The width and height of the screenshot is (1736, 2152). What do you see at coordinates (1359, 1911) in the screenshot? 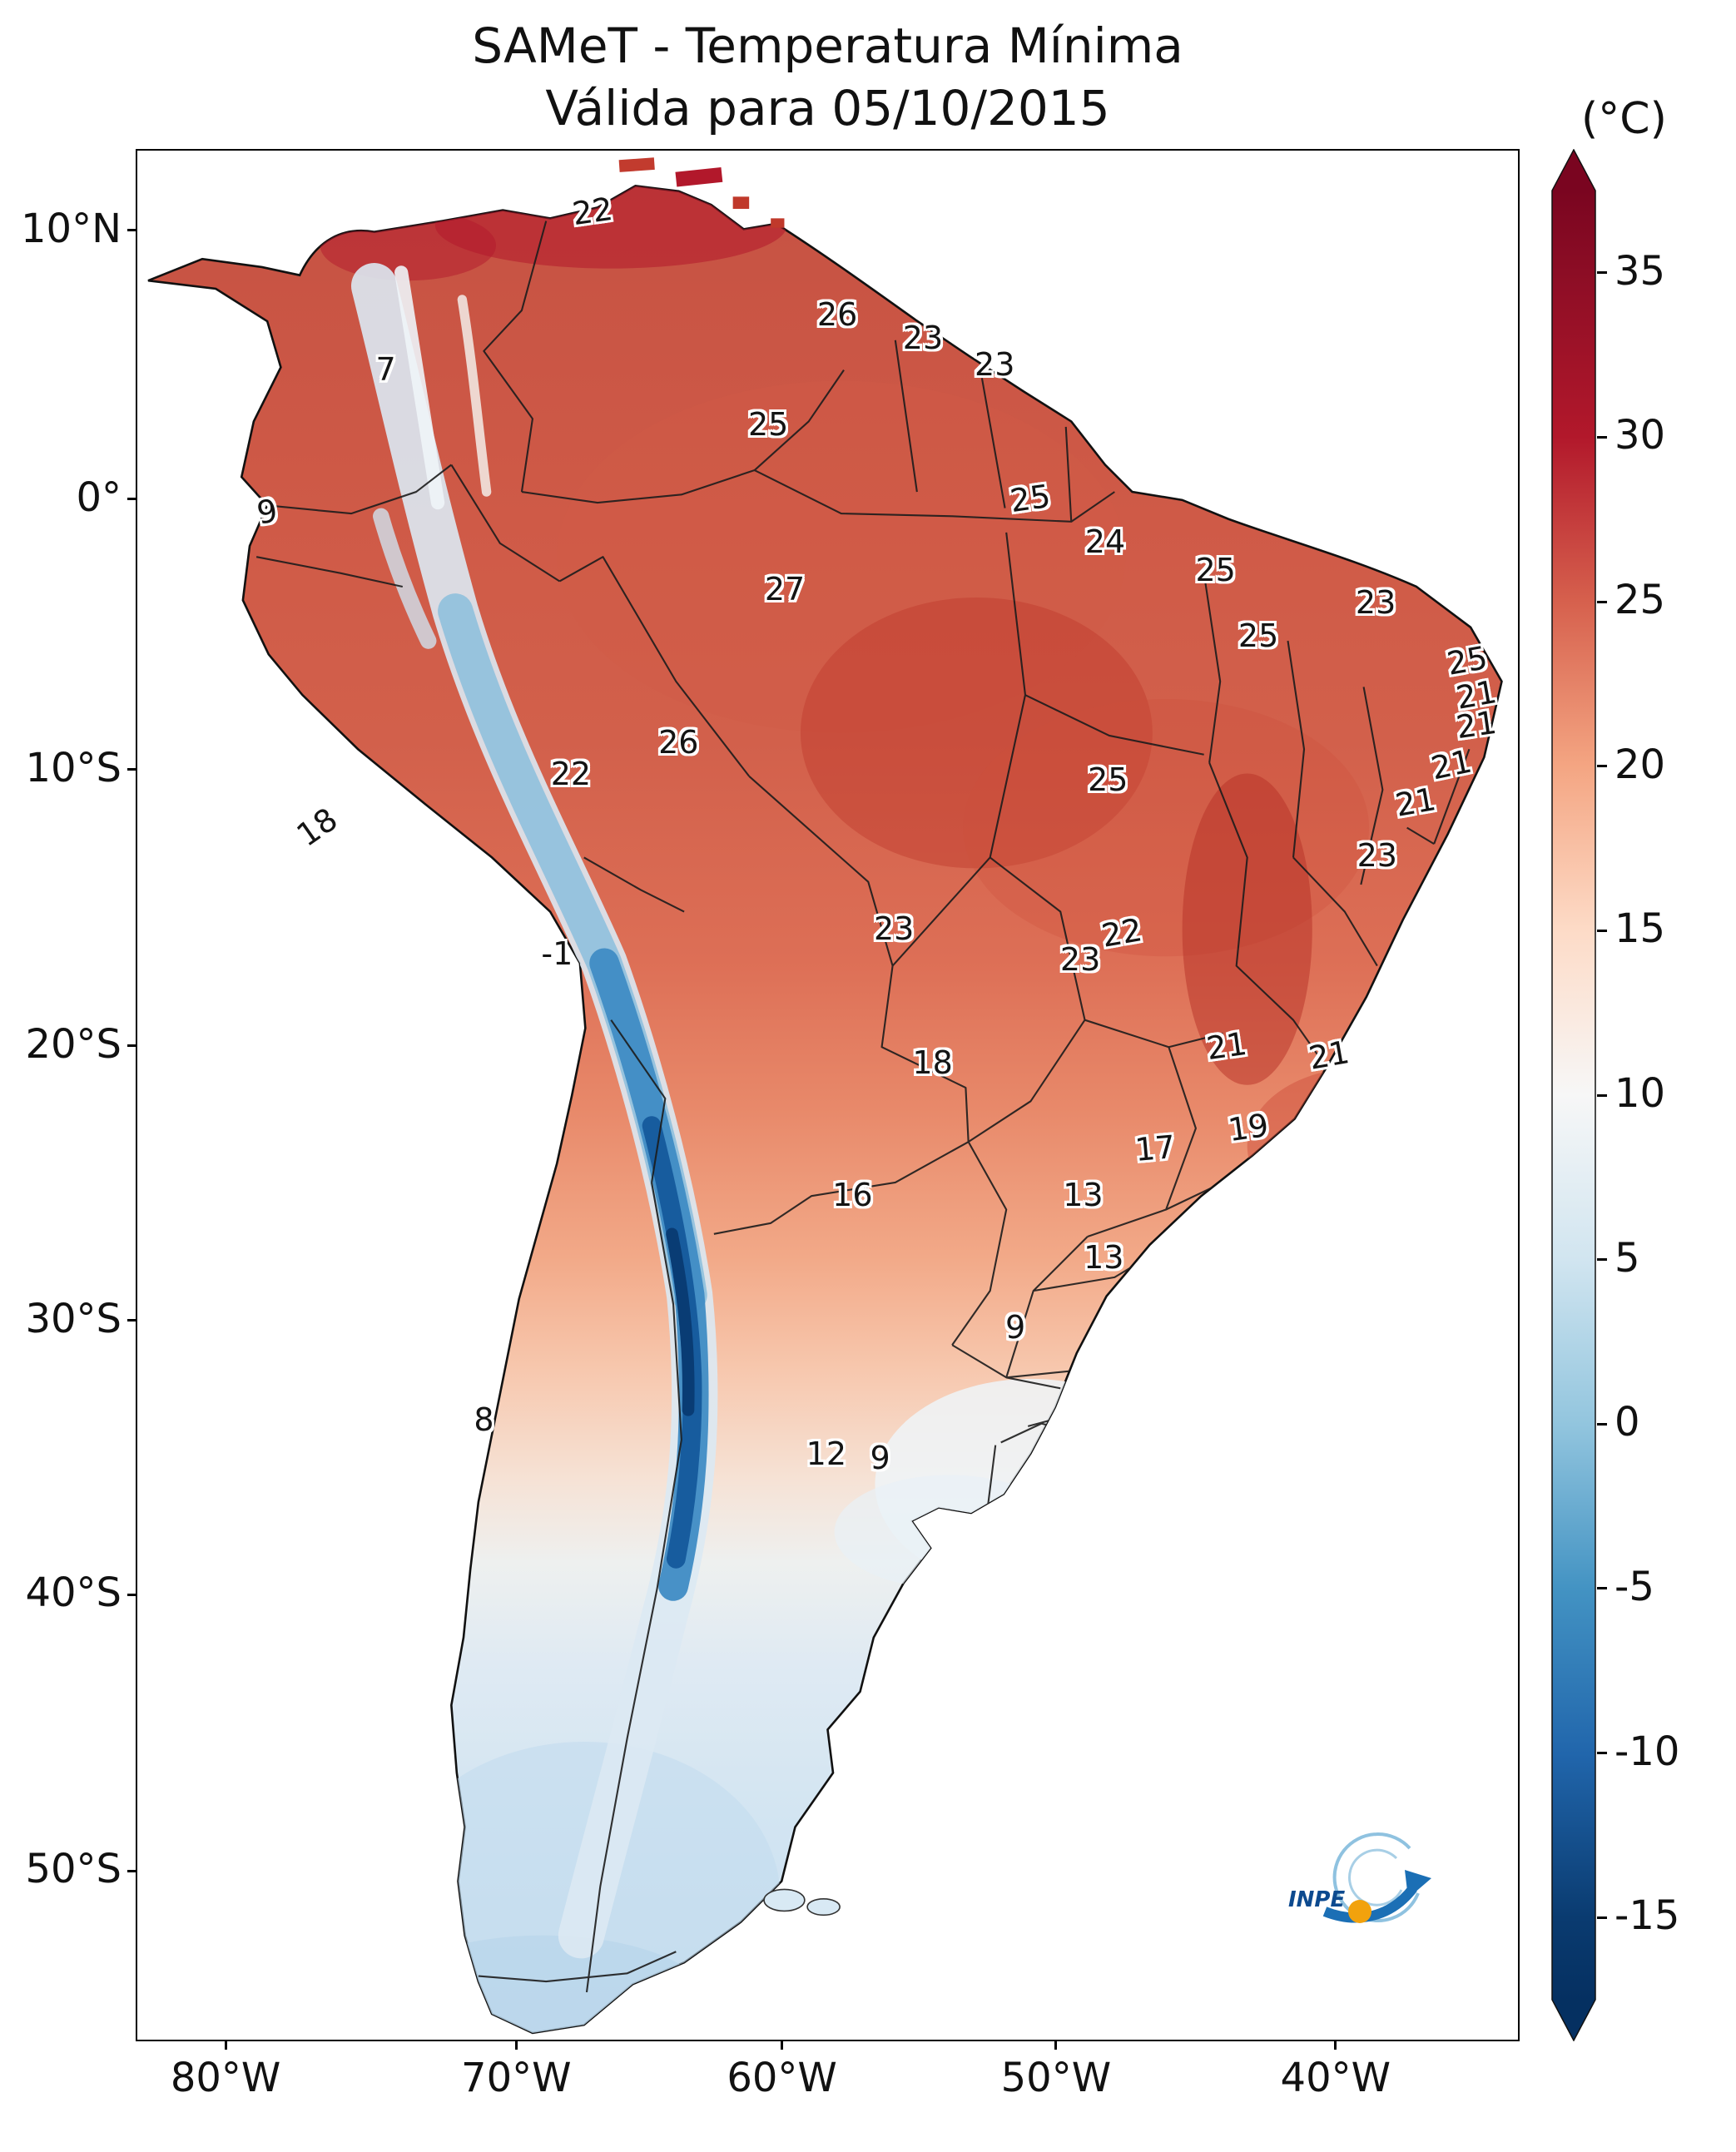
I see `inpe-logo-orange-dot` at bounding box center [1359, 1911].